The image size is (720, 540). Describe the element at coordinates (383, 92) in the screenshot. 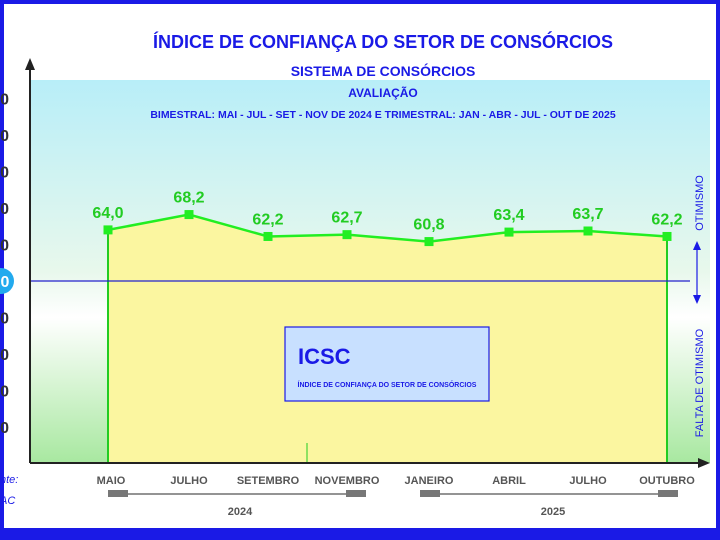

I see `evaluation-label: AVALIAÇÃO` at that location.